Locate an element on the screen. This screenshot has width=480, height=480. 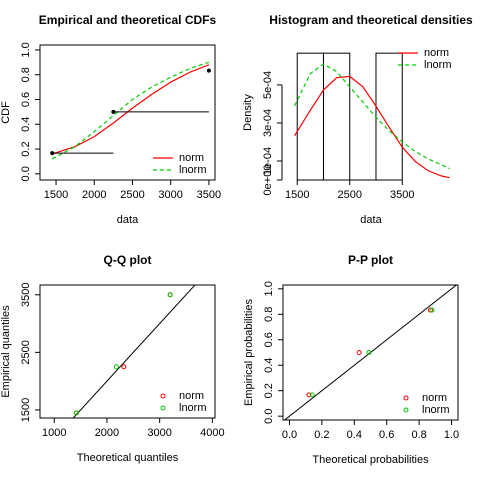
x-tick-label: 0.2 is located at coordinates (321, 435).